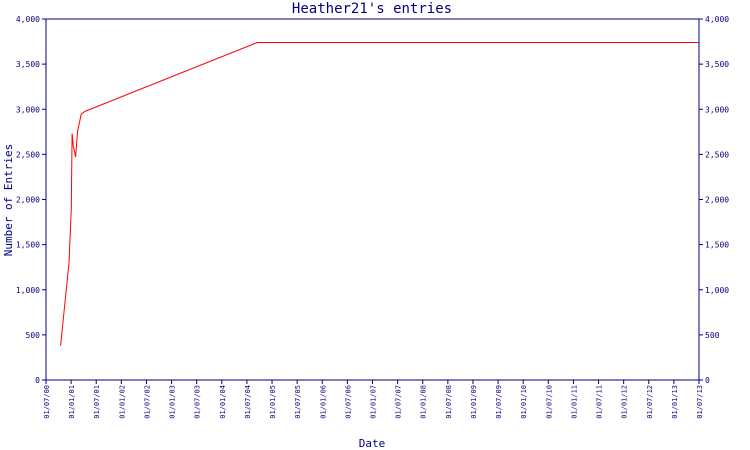  Describe the element at coordinates (707, 380) in the screenshot. I see `y-tick-label-right: 0` at that location.